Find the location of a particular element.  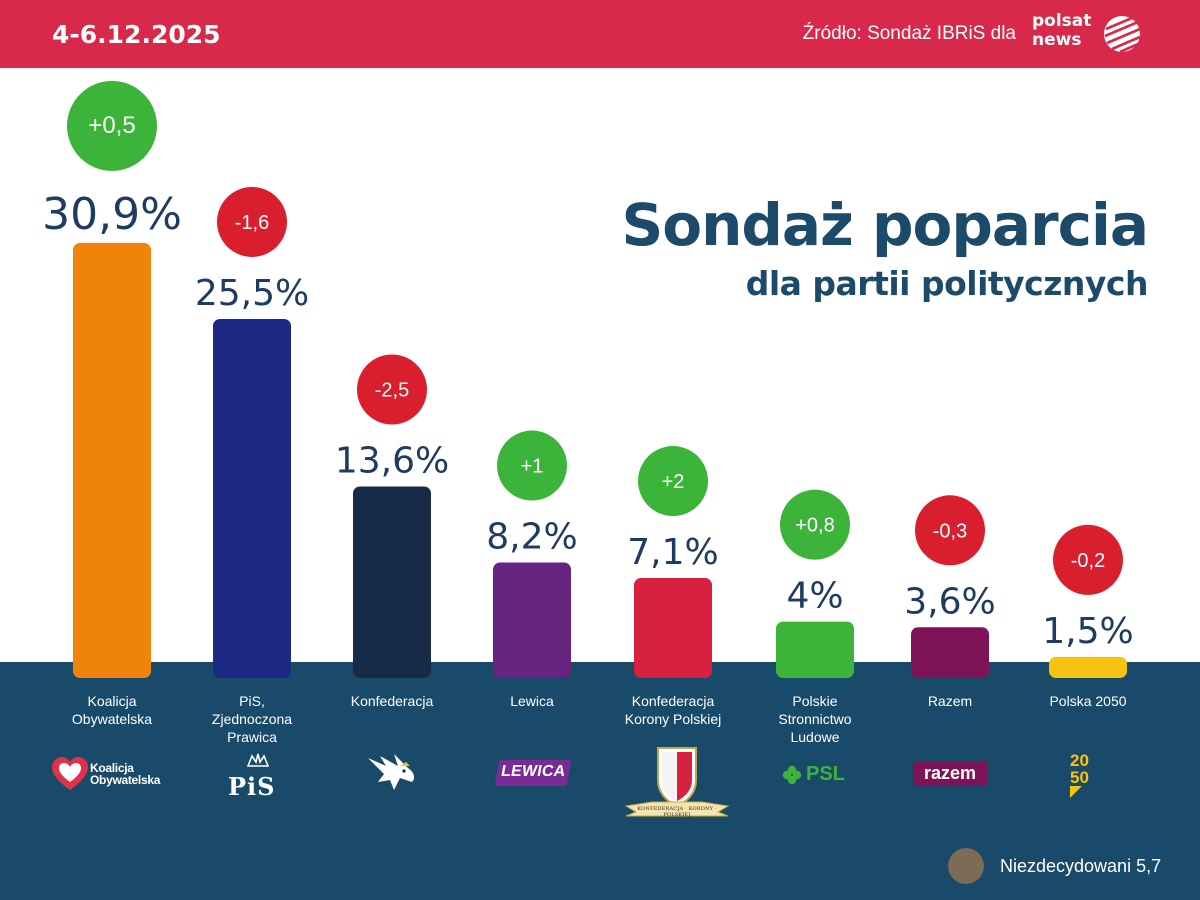

bar-value-label: 1,5% is located at coordinates (1087, 631).